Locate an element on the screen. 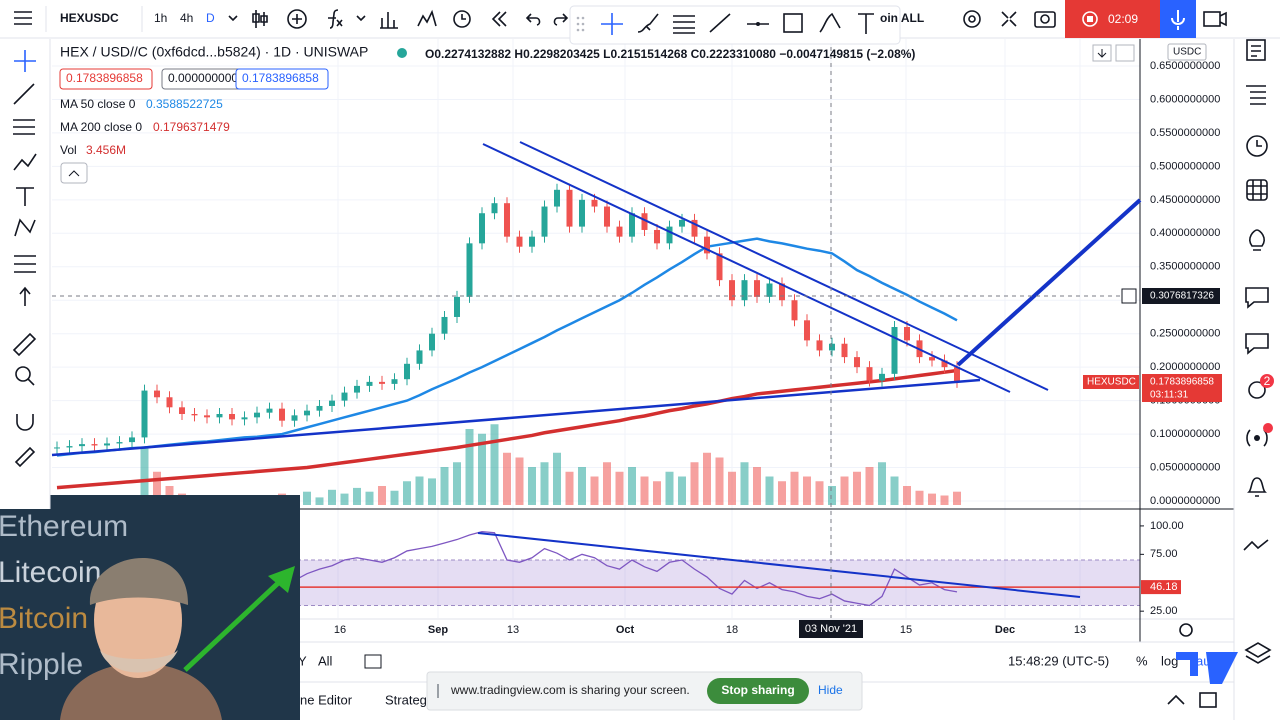 This screenshot has width=1280, height=720. calendar-button is located at coordinates (1257, 190).